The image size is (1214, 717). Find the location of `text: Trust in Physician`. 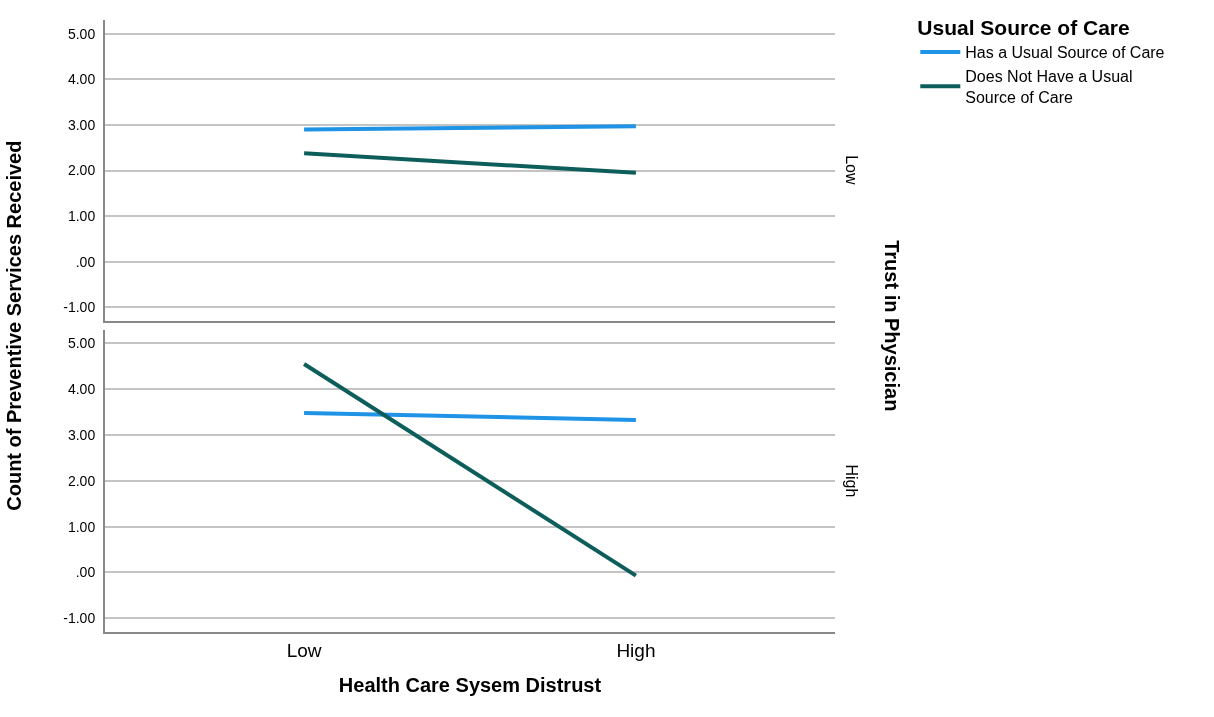

text: Trust in Physician is located at coordinates (891, 326).